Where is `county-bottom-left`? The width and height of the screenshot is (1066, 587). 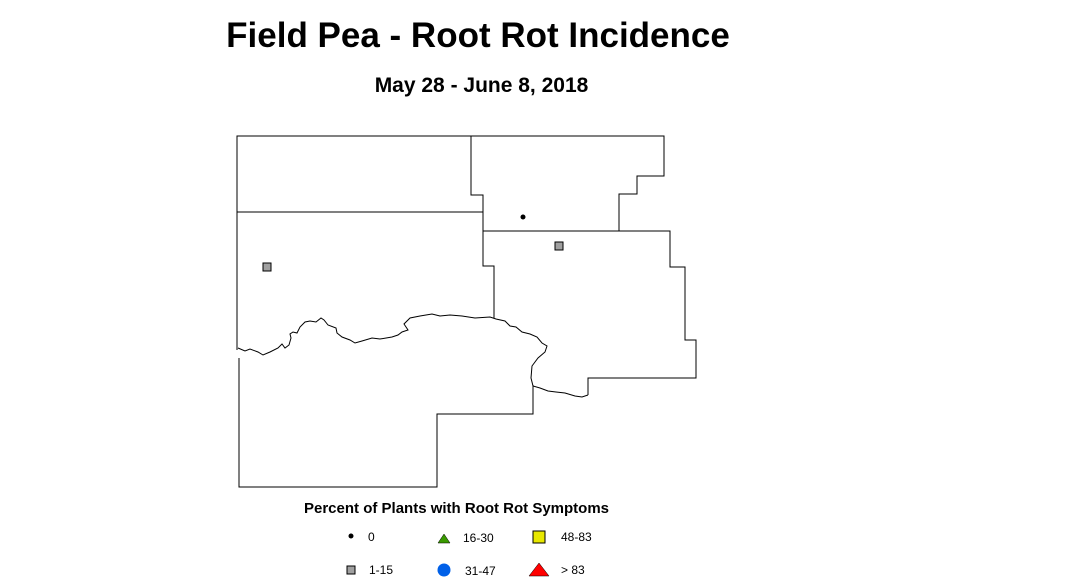
county-bottom-left is located at coordinates (386, 423).